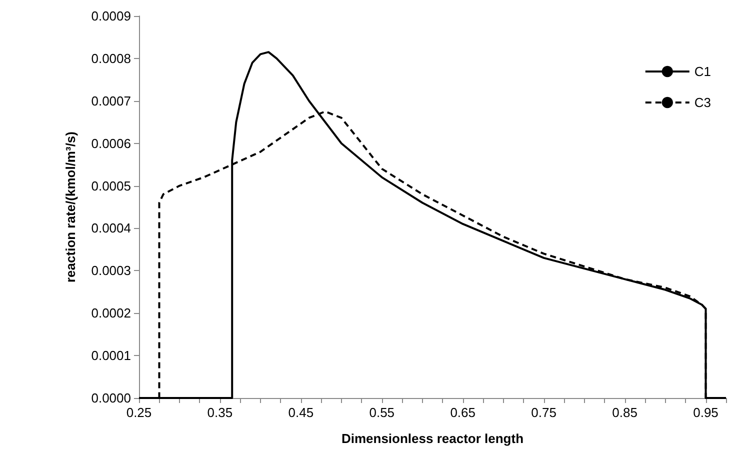 The width and height of the screenshot is (734, 465). What do you see at coordinates (111, 143) in the screenshot?
I see `y-tick-label: 0.0006` at bounding box center [111, 143].